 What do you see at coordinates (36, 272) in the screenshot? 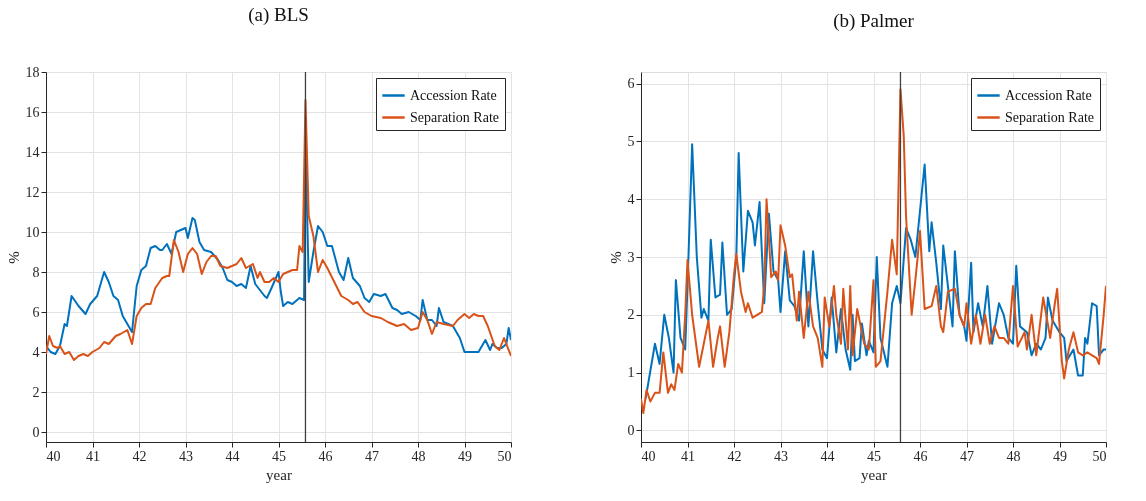
I see `y-tick-label: 8` at bounding box center [36, 272].